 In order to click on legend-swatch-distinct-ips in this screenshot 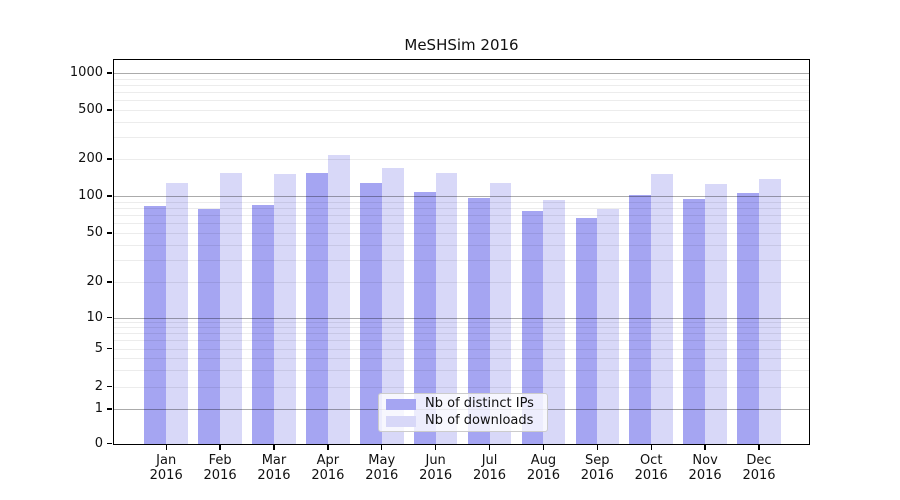, I will do `click(401, 404)`.